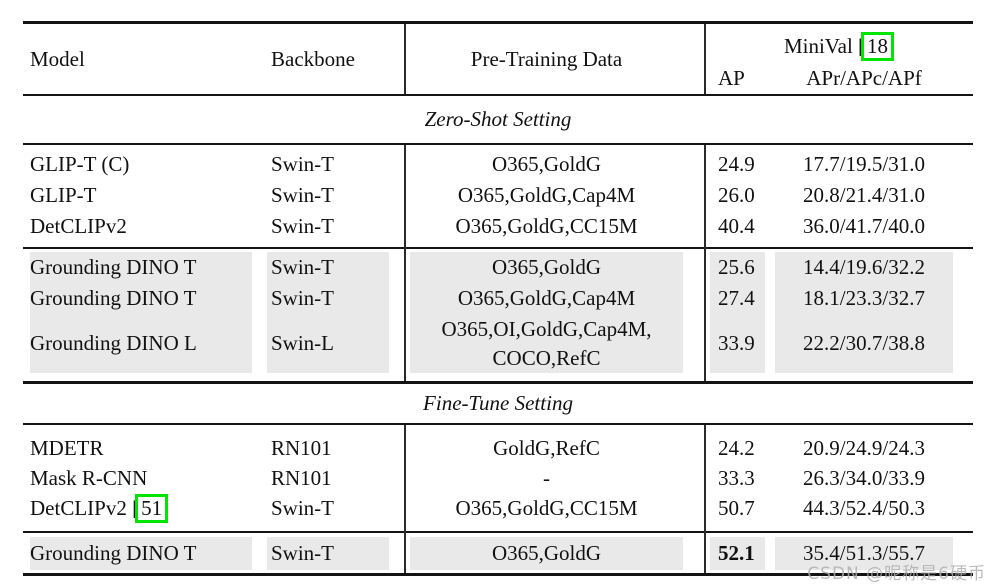  What do you see at coordinates (864, 195) in the screenshot?
I see `cell-apr: 20.8/21.4/31.0` at bounding box center [864, 195].